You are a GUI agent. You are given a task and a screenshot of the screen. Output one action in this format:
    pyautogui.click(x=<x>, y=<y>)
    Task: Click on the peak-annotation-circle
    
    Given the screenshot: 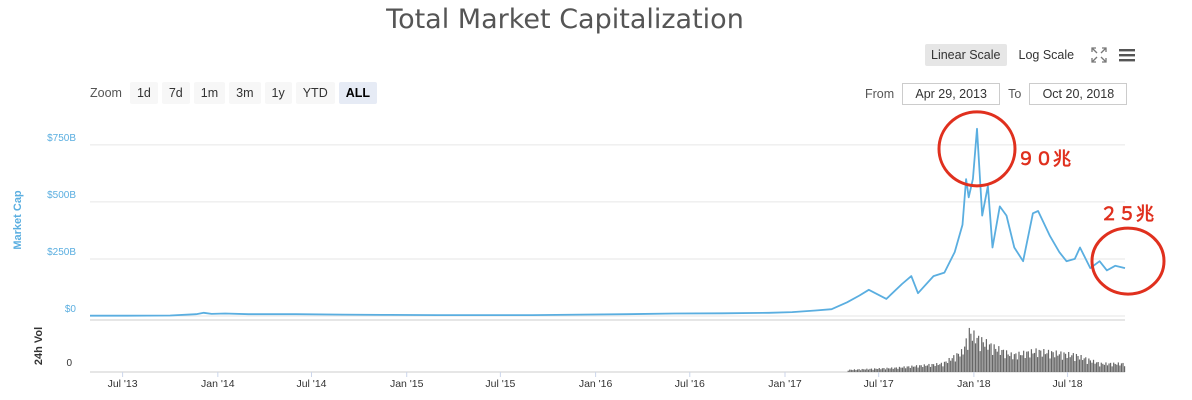 What is the action you would take?
    pyautogui.click(x=977, y=149)
    